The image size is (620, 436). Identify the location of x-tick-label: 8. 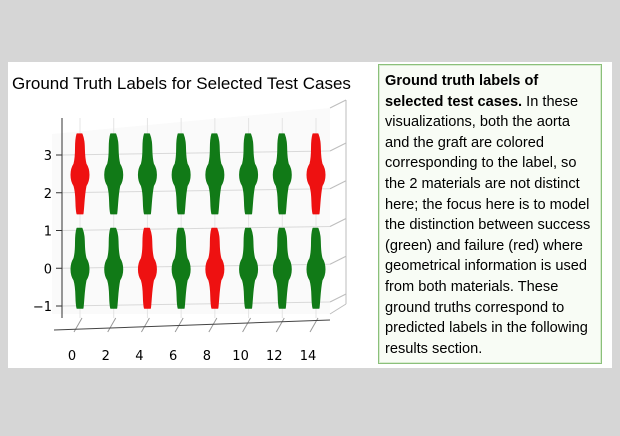
(207, 356).